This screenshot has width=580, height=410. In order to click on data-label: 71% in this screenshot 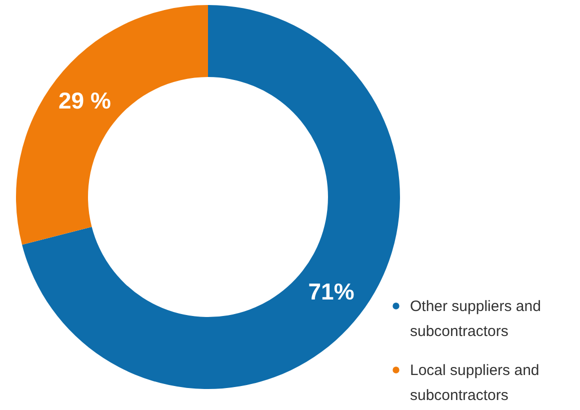, I will do `click(331, 291)`.